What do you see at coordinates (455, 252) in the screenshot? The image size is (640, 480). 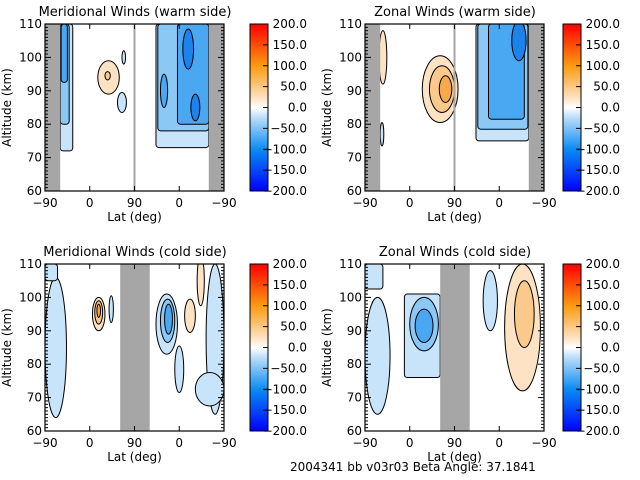 I see `chart-title: Zonal Winds (cold side)` at bounding box center [455, 252].